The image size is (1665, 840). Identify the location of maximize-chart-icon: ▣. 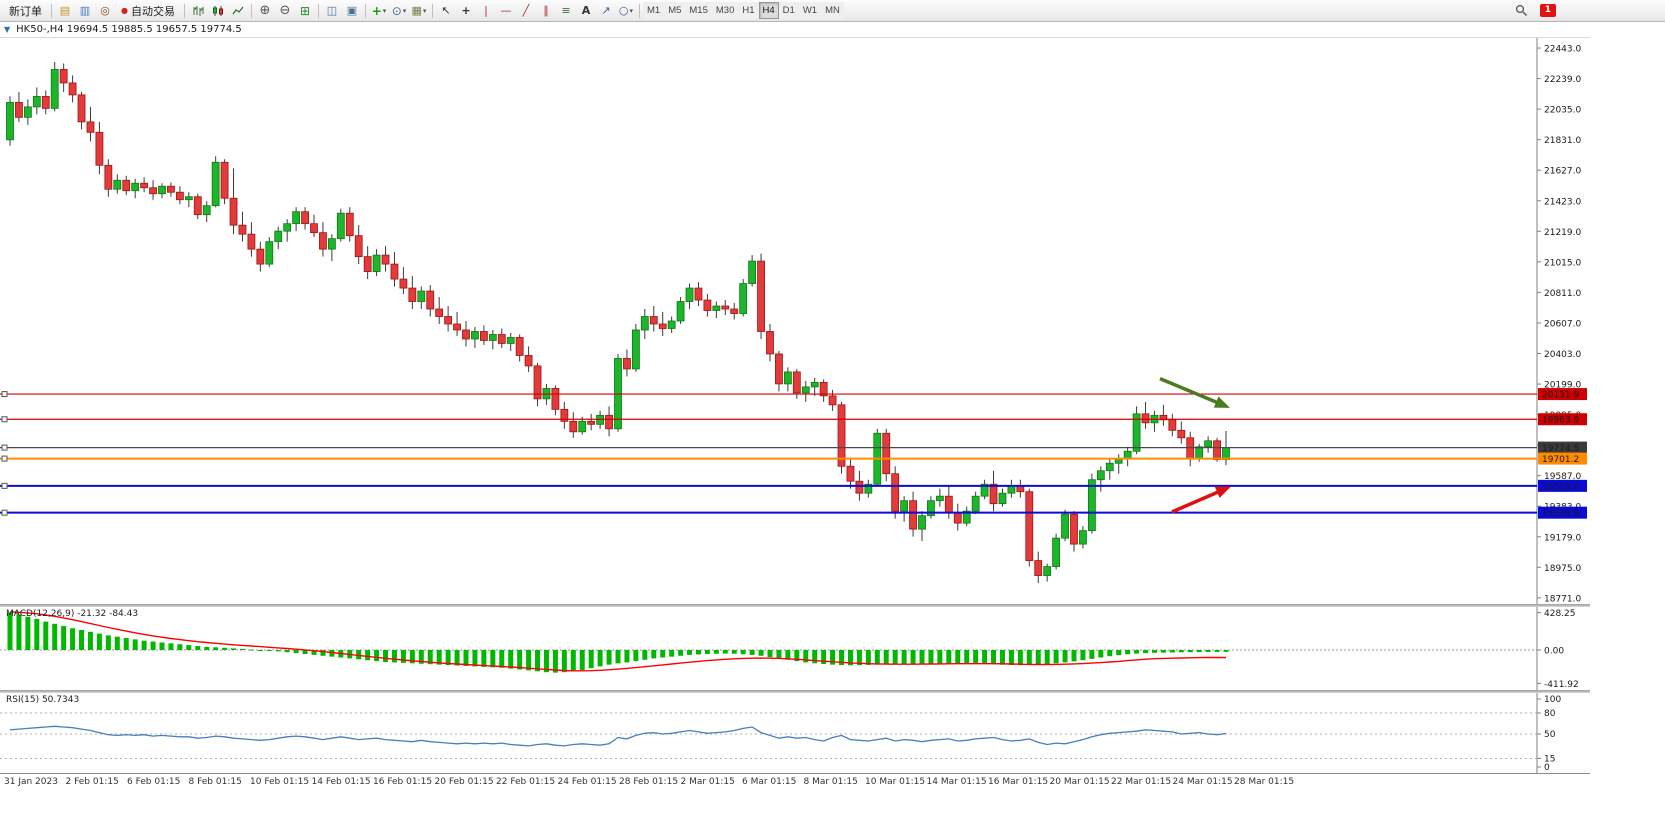
(352, 10).